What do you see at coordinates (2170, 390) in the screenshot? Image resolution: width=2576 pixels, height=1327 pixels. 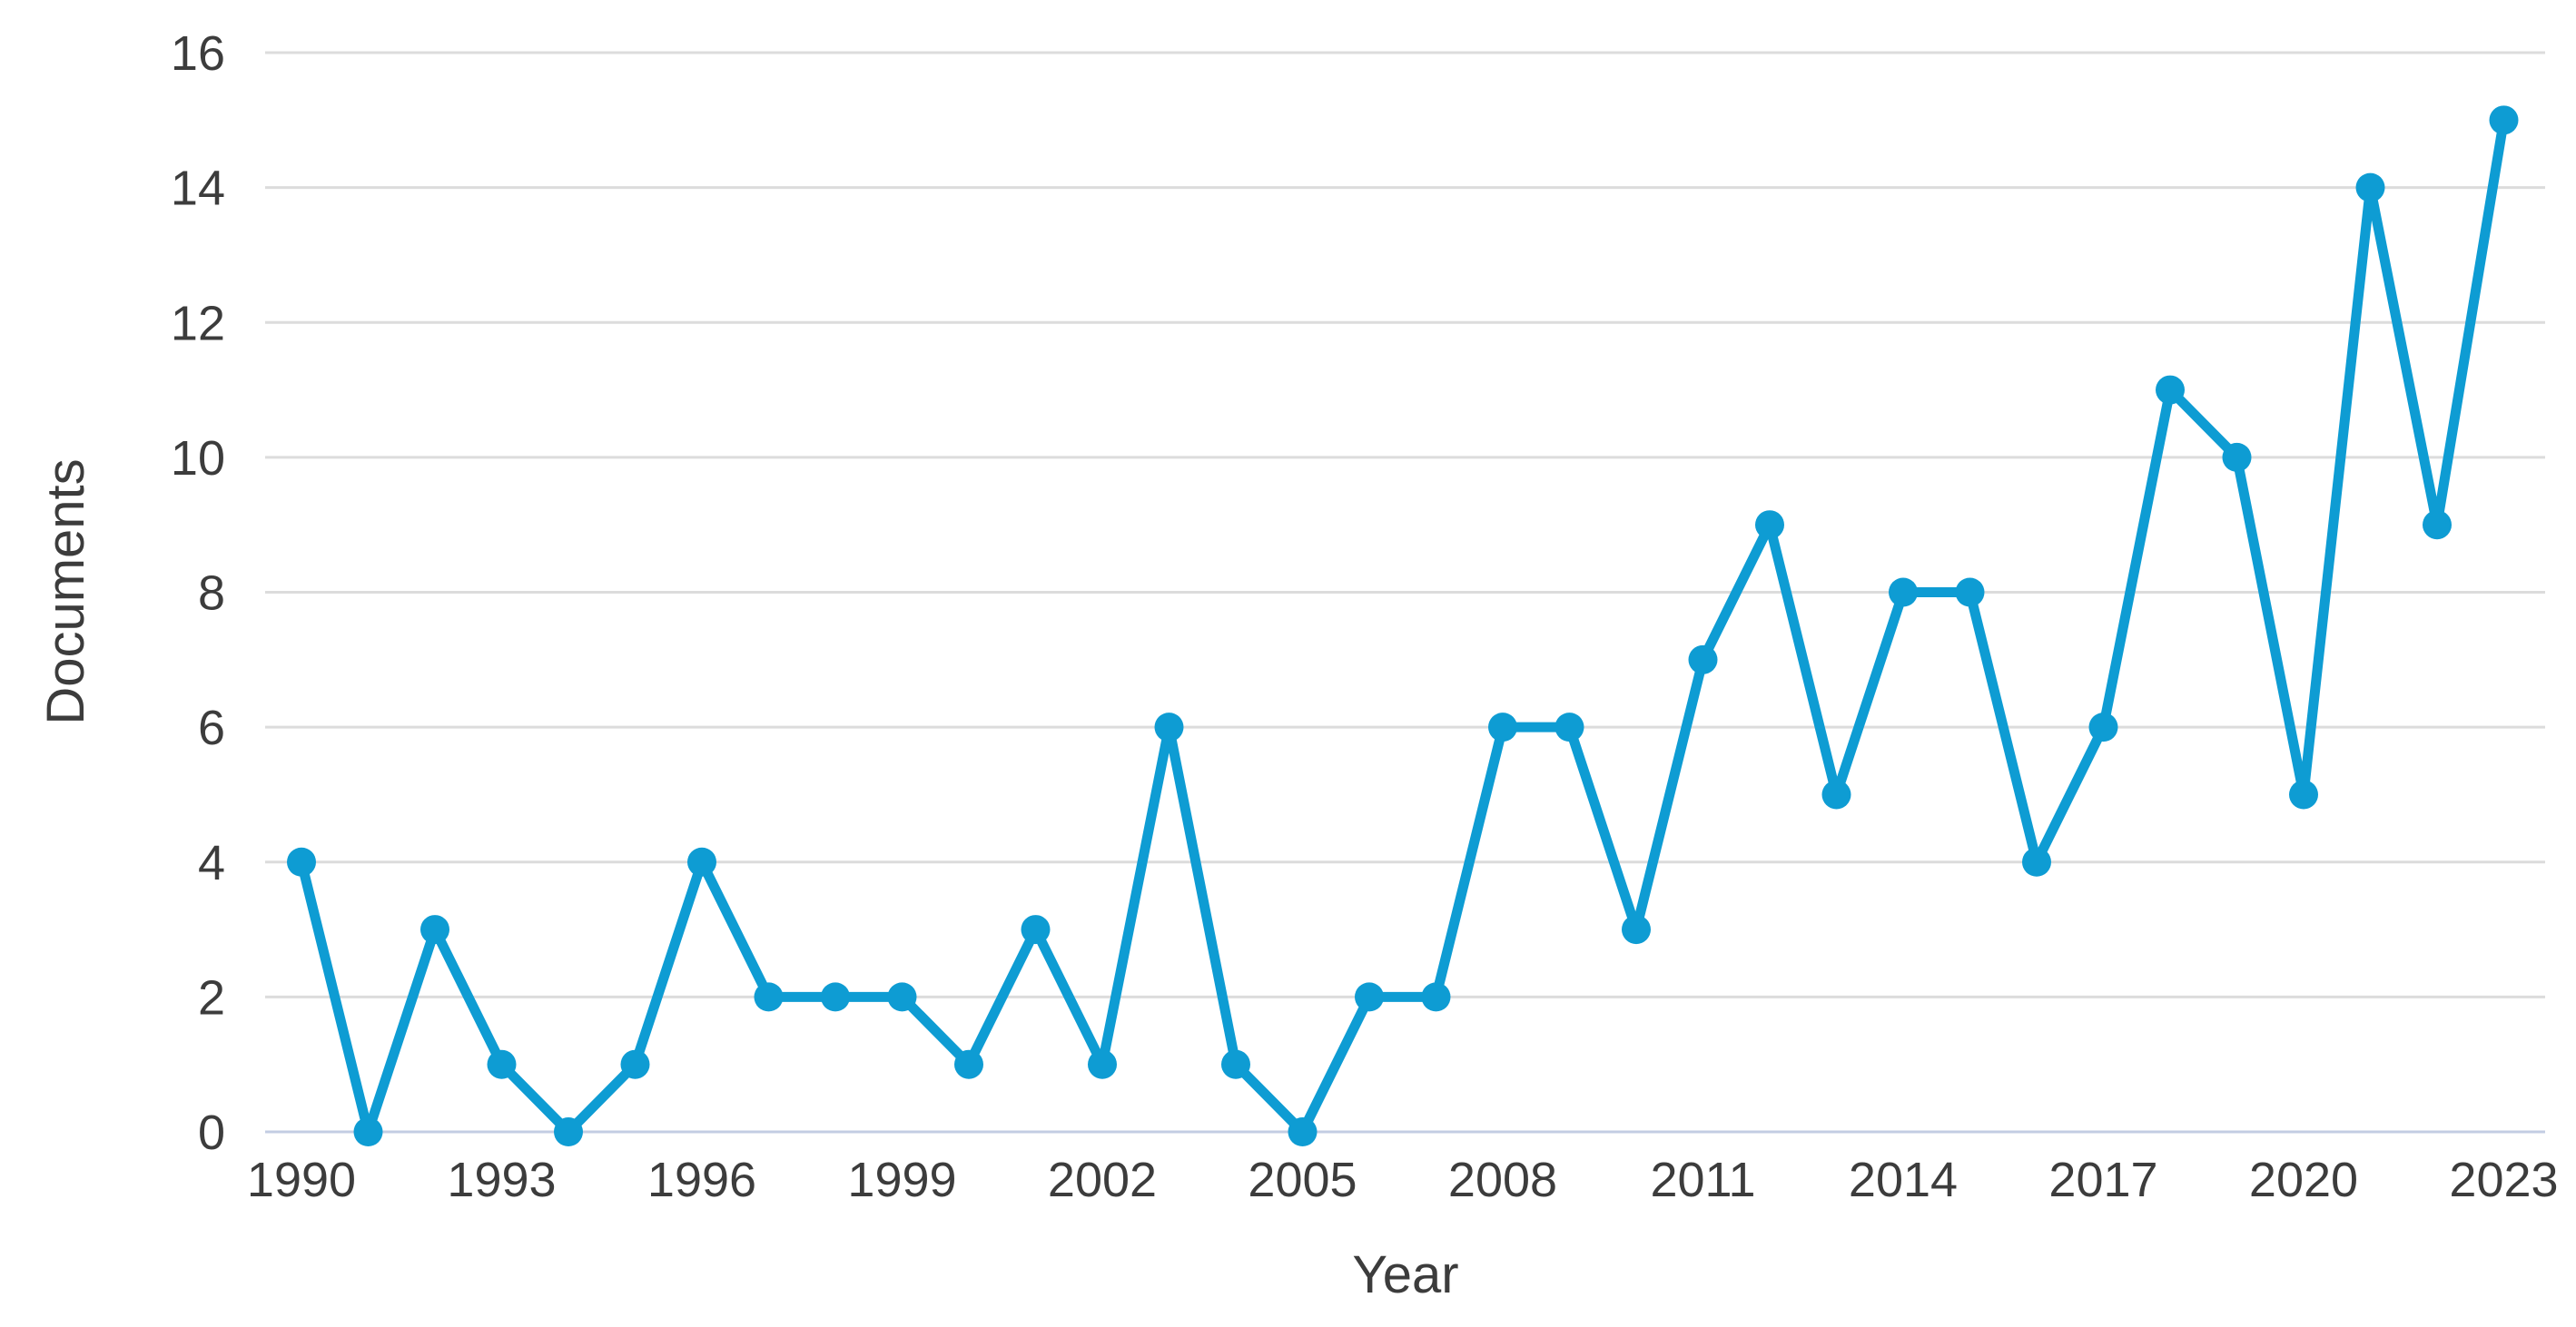 I see `data-point-2018` at bounding box center [2170, 390].